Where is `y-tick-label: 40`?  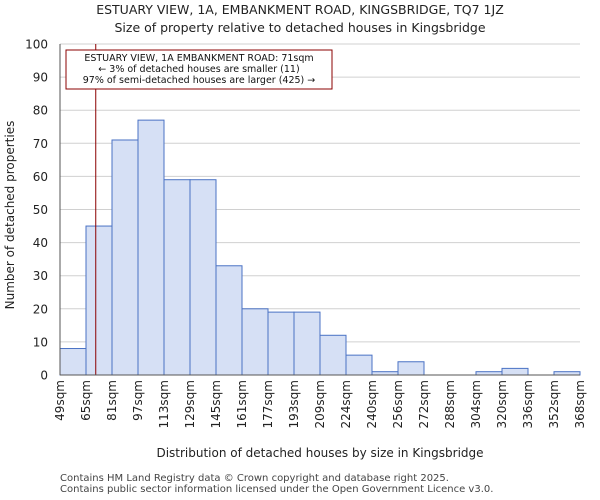 y-tick-label: 40 is located at coordinates (40, 243).